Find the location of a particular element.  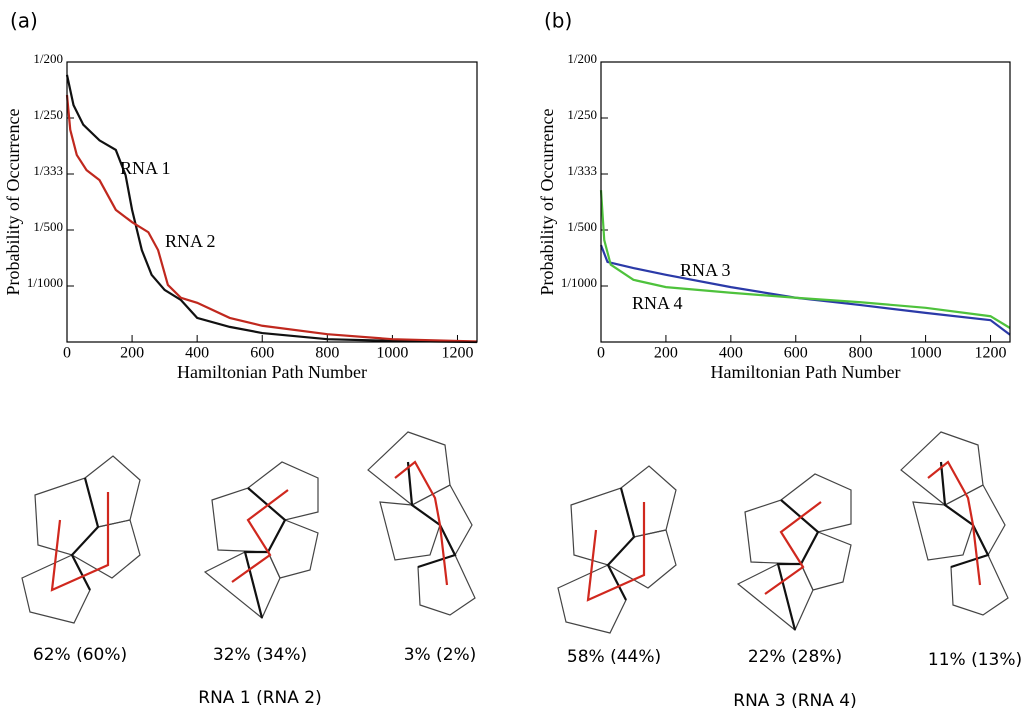

series-label: RNA 4 is located at coordinates (657, 303).